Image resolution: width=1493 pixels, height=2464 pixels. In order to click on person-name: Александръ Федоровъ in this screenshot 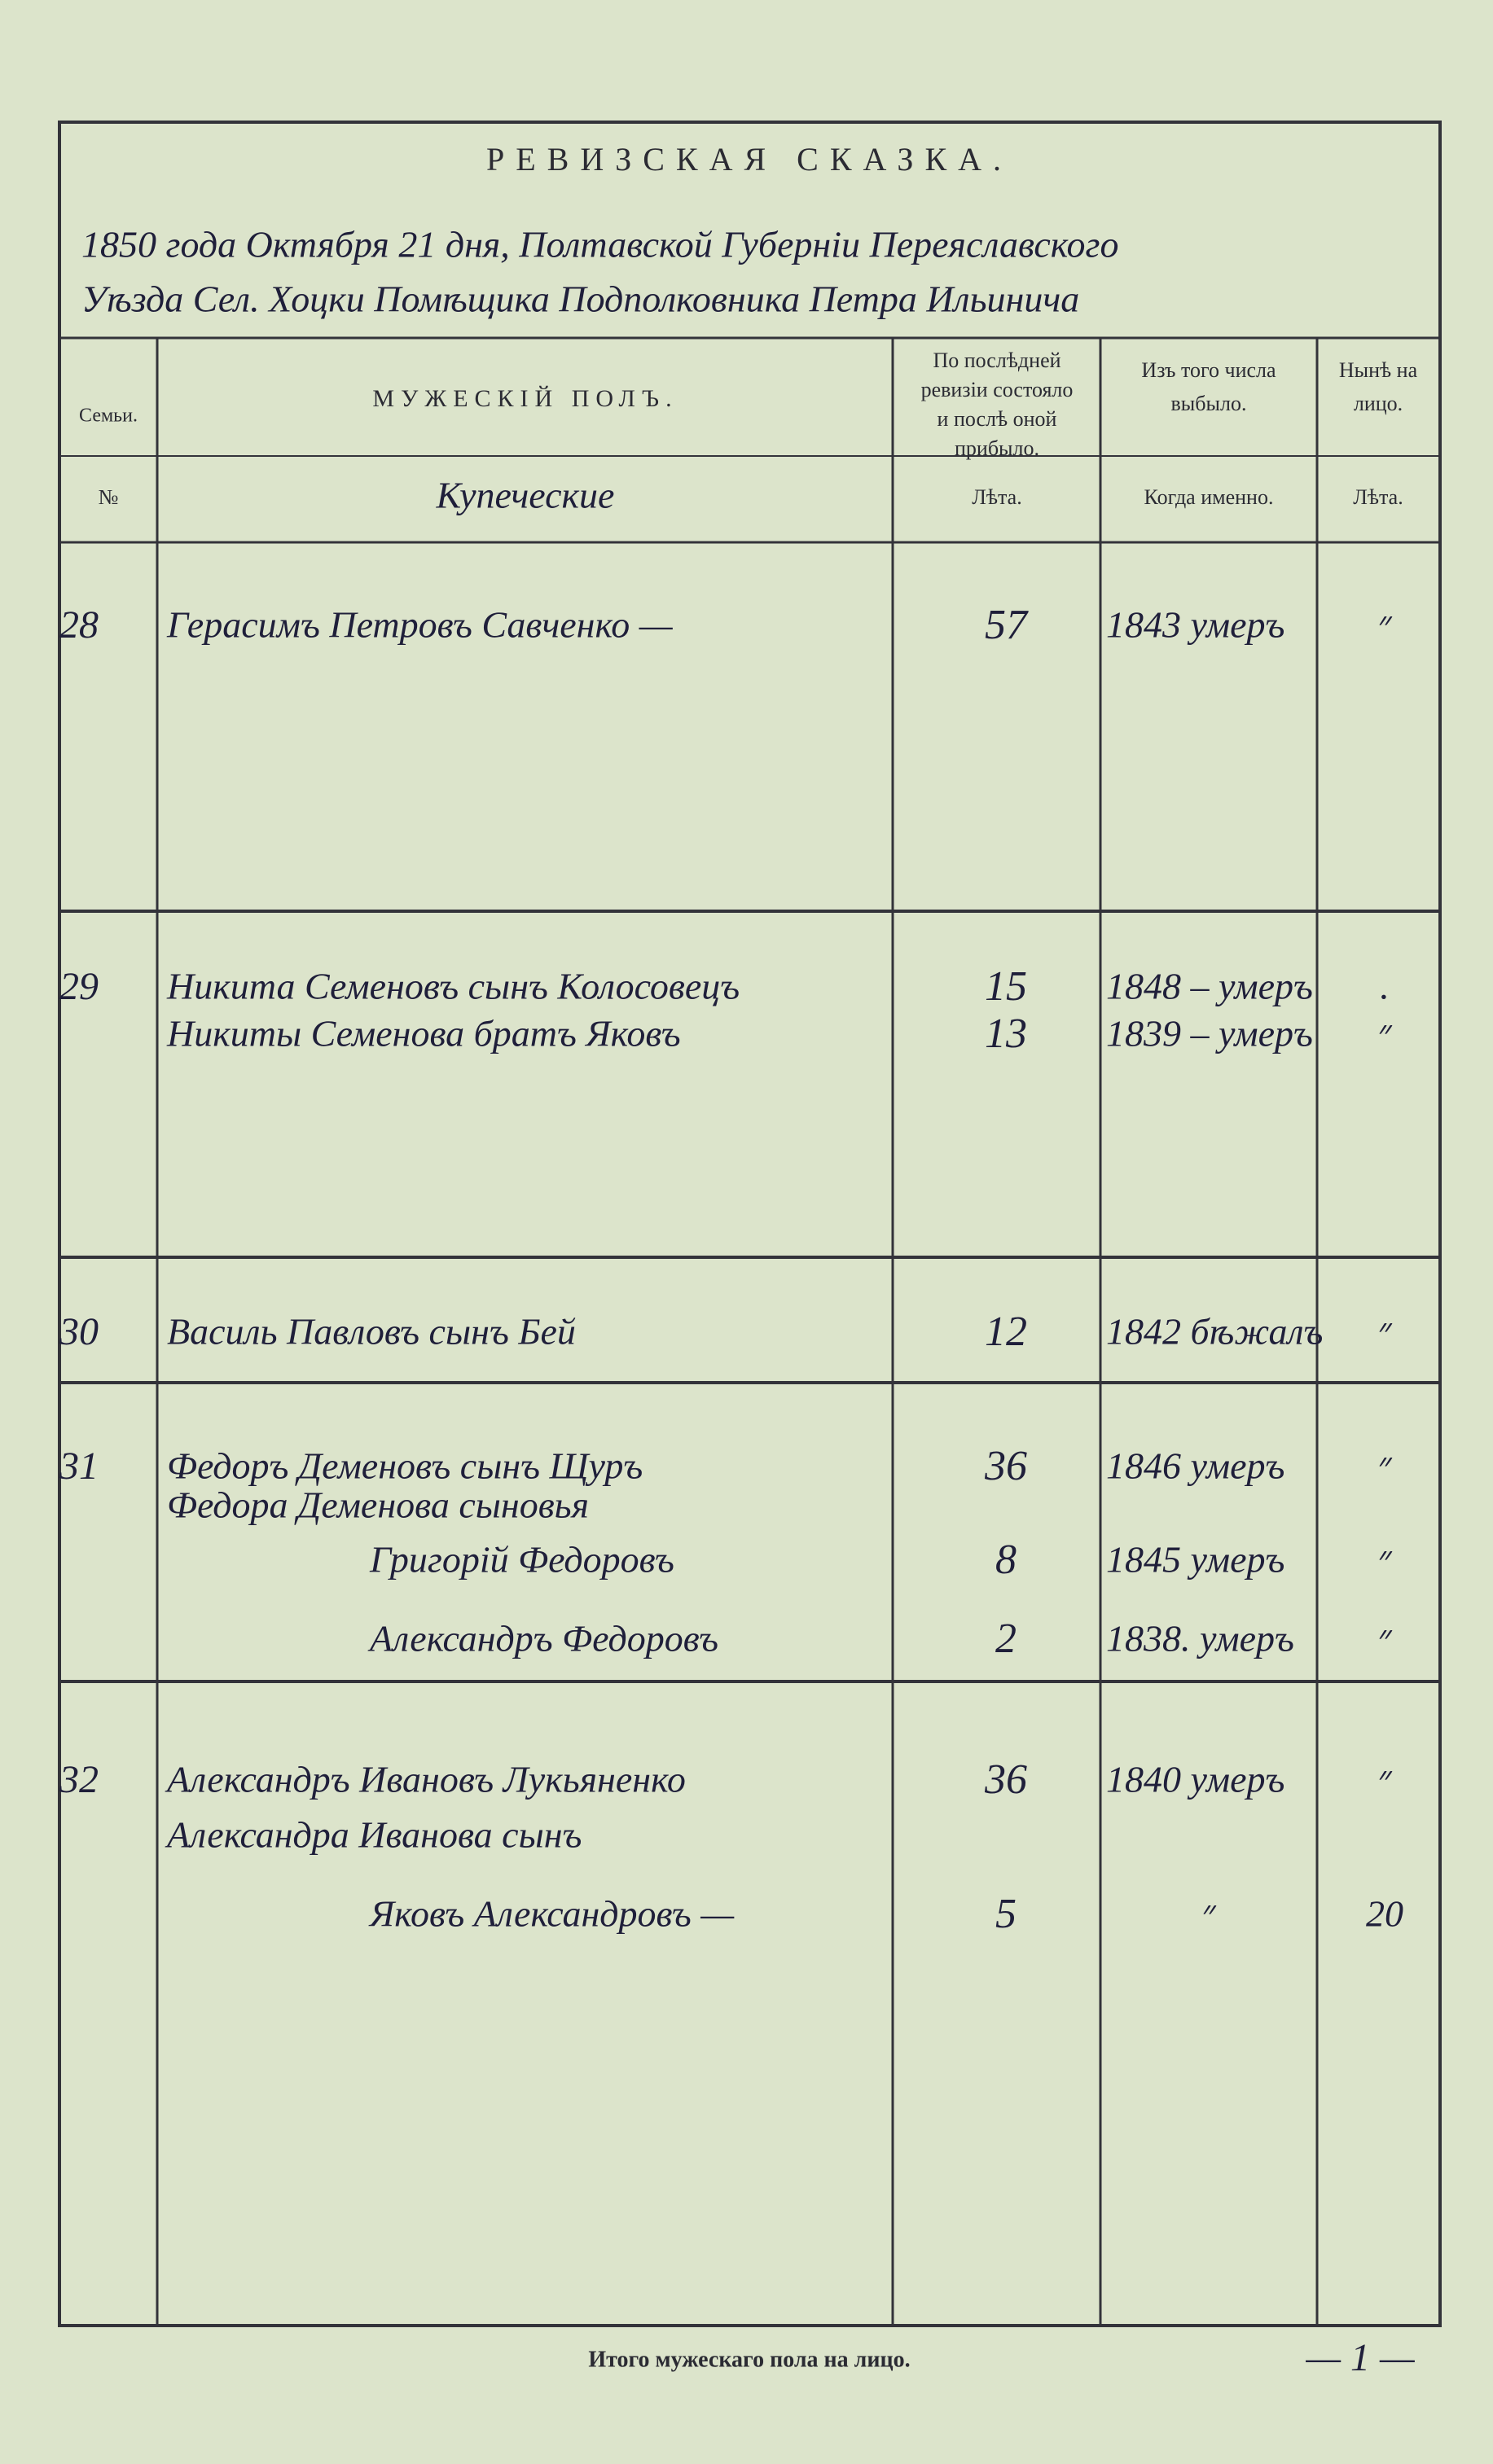, I will do `click(542, 1638)`.